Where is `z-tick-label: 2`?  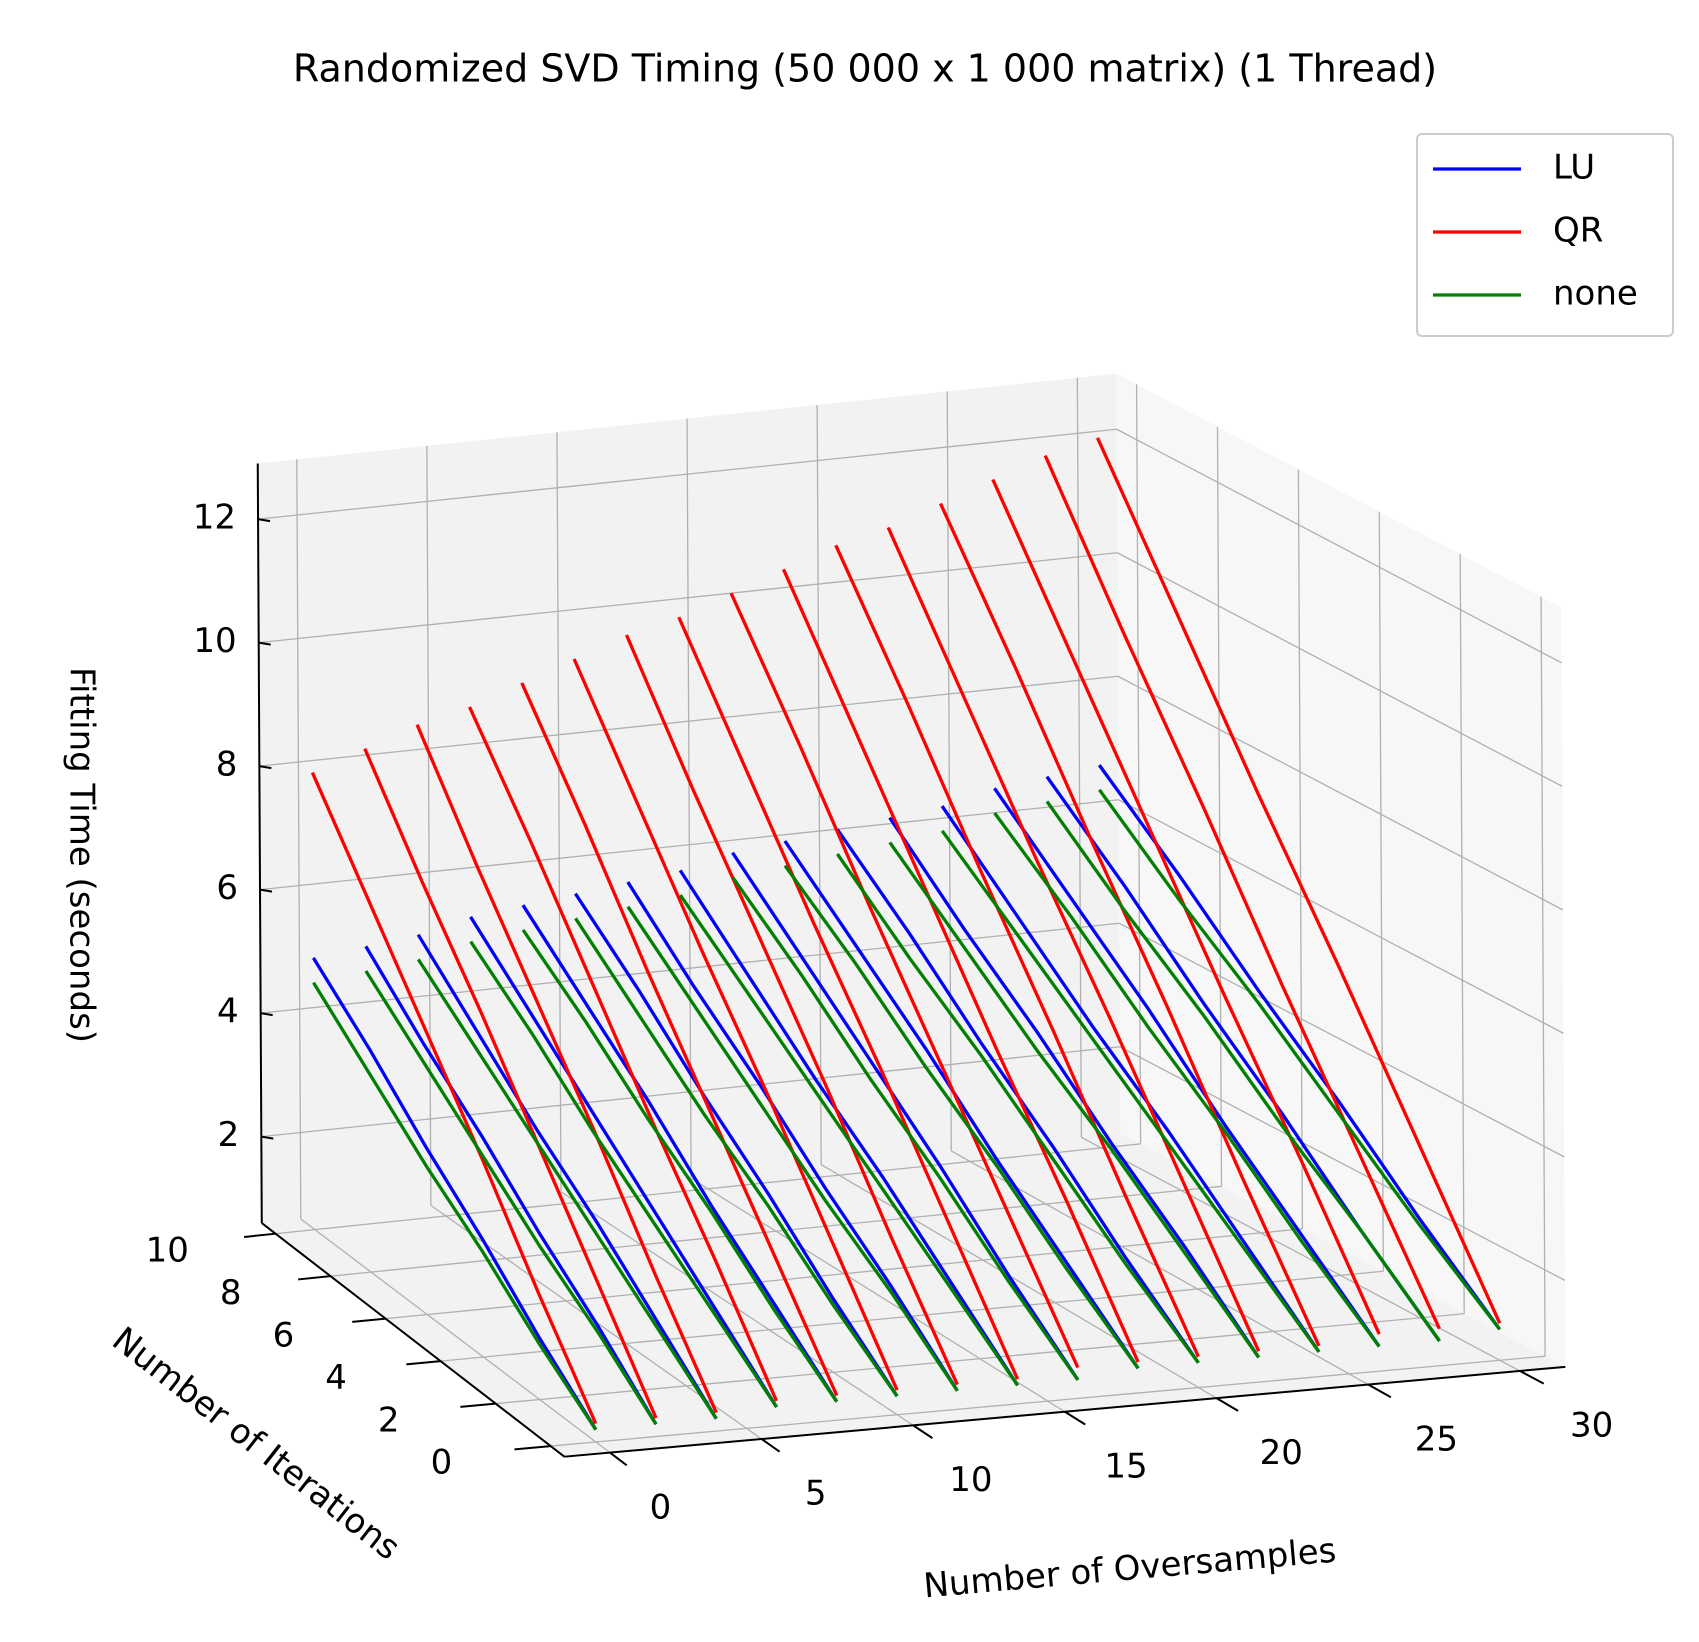
z-tick-label: 2 is located at coordinates (229, 1135).